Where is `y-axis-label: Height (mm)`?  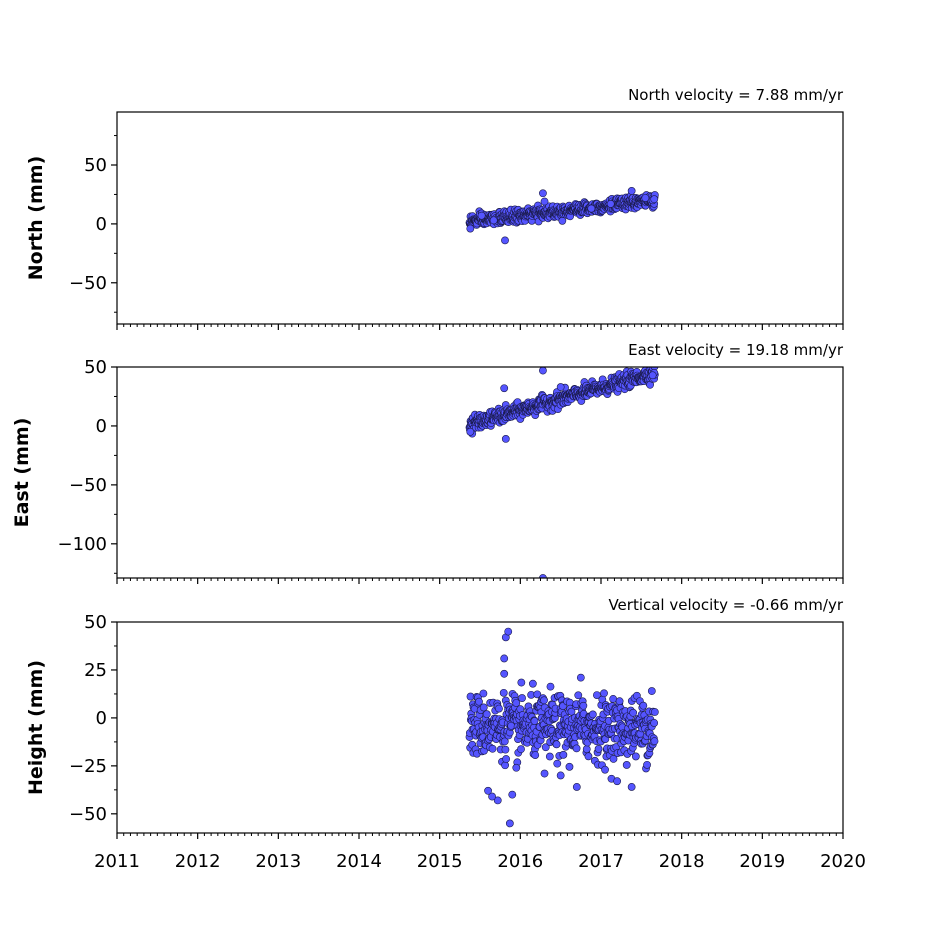 y-axis-label: Height (mm) is located at coordinates (36, 727).